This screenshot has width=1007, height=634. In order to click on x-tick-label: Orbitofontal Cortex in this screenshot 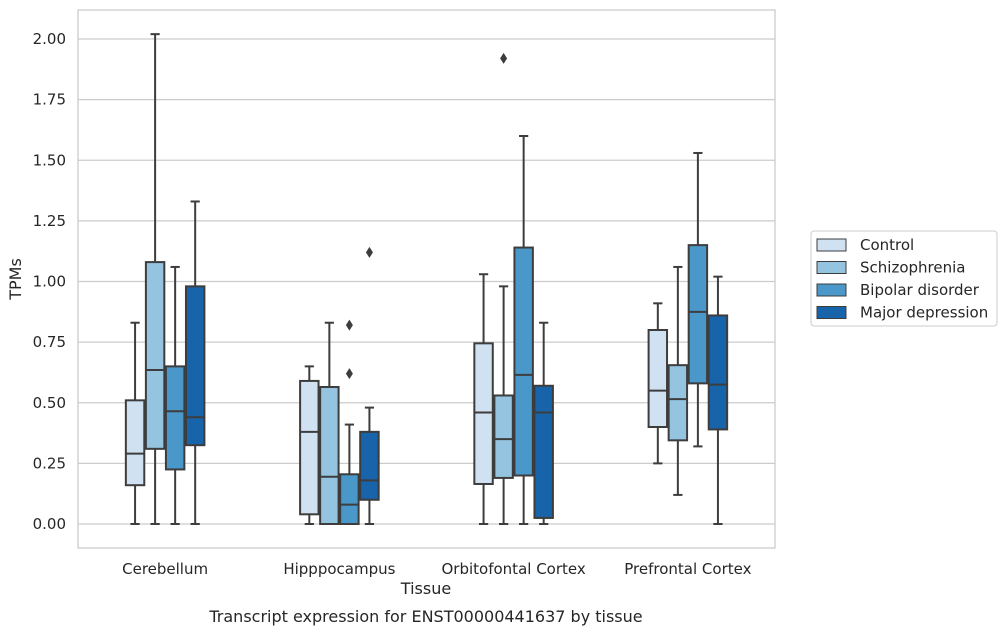, I will do `click(514, 569)`.